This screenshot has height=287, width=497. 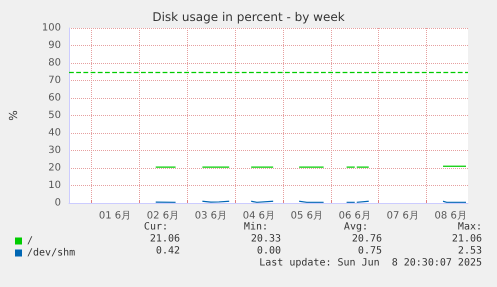 What do you see at coordinates (54, 80) in the screenshot?
I see `y-tick-label: 70` at bounding box center [54, 80].